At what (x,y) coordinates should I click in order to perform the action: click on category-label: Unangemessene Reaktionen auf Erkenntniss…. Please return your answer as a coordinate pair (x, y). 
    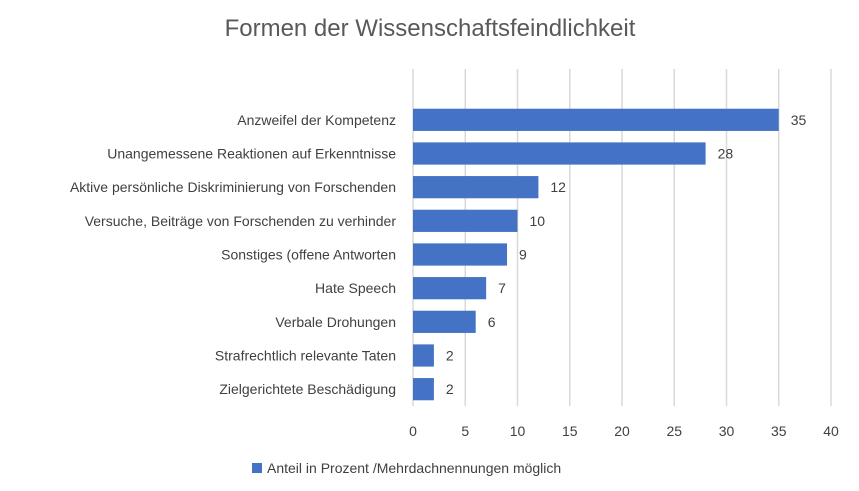
    Looking at the image, I should click on (251, 154).